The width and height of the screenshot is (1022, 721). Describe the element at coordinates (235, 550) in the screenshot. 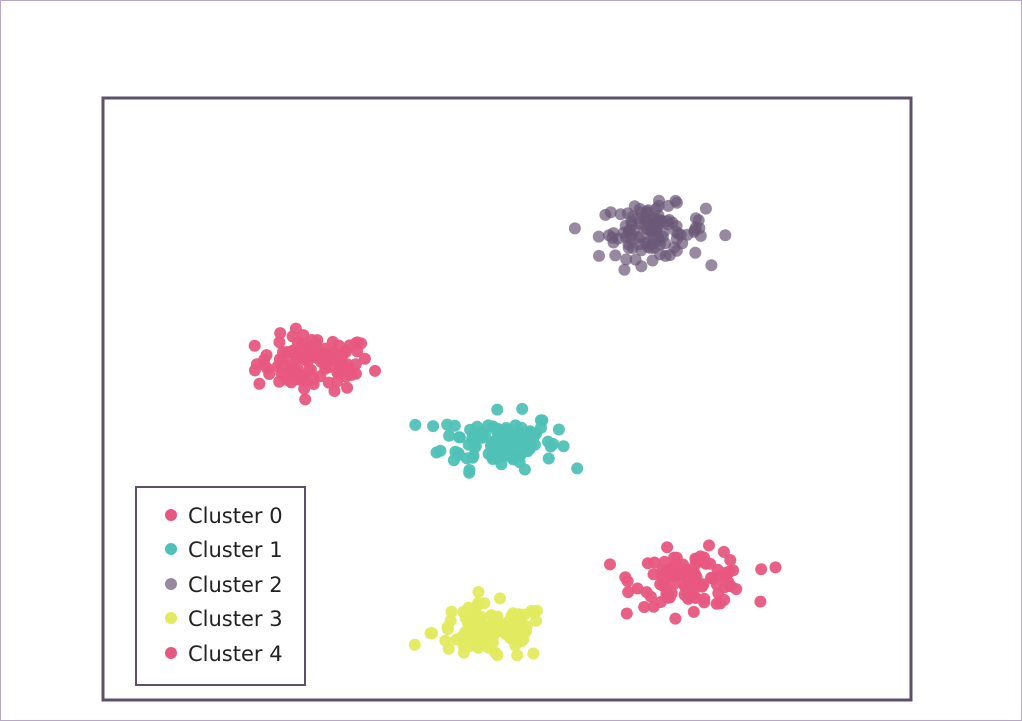

I see `legend-label-cluster-1: Cluster 1` at that location.